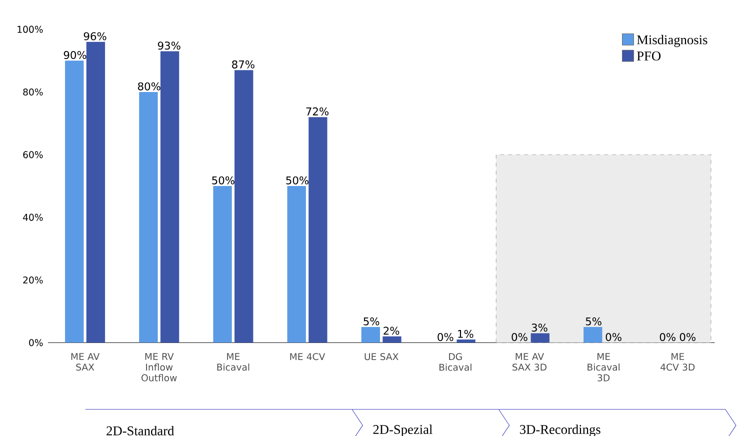  Describe the element at coordinates (392, 330) in the screenshot. I see `text: 2%` at that location.